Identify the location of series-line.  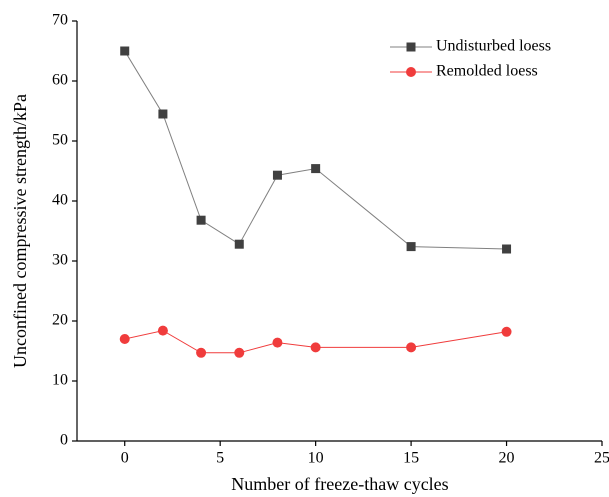
(315, 342).